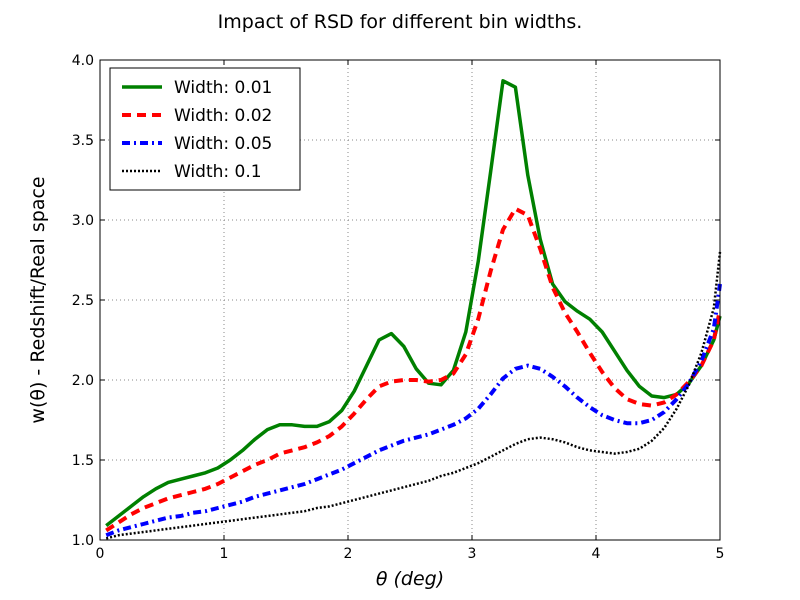 The image size is (800, 600). What do you see at coordinates (83, 381) in the screenshot?
I see `y-tick-label: 2.0` at bounding box center [83, 381].